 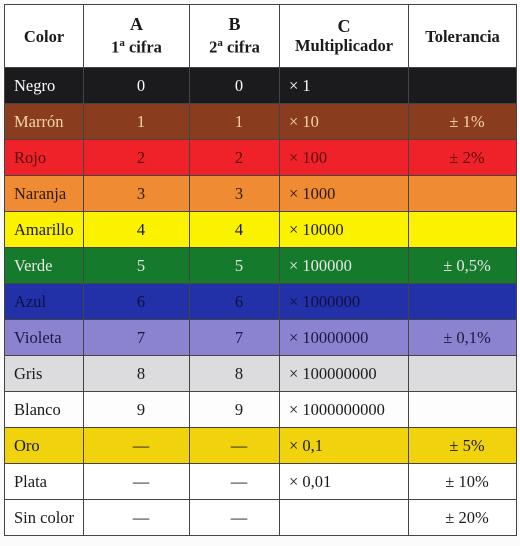 I want to click on header-a-sup: a, so click(x=122, y=43).